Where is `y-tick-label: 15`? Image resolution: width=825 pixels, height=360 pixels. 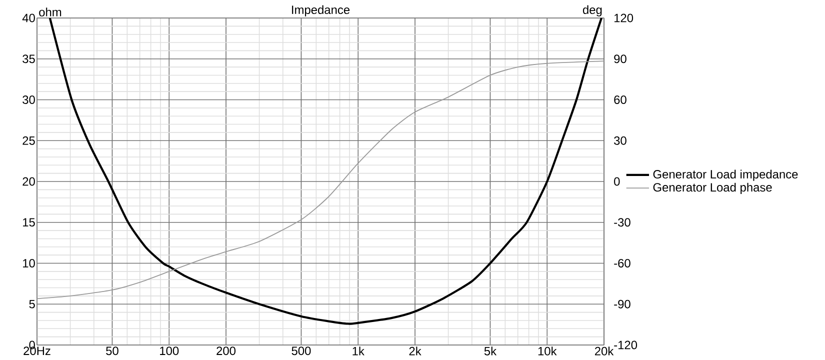
y-tick-label: 15 is located at coordinates (29, 222).